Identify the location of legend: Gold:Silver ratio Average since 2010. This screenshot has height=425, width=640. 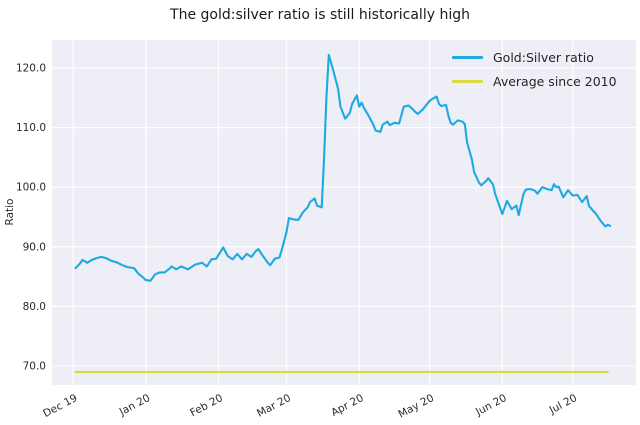
(534, 69).